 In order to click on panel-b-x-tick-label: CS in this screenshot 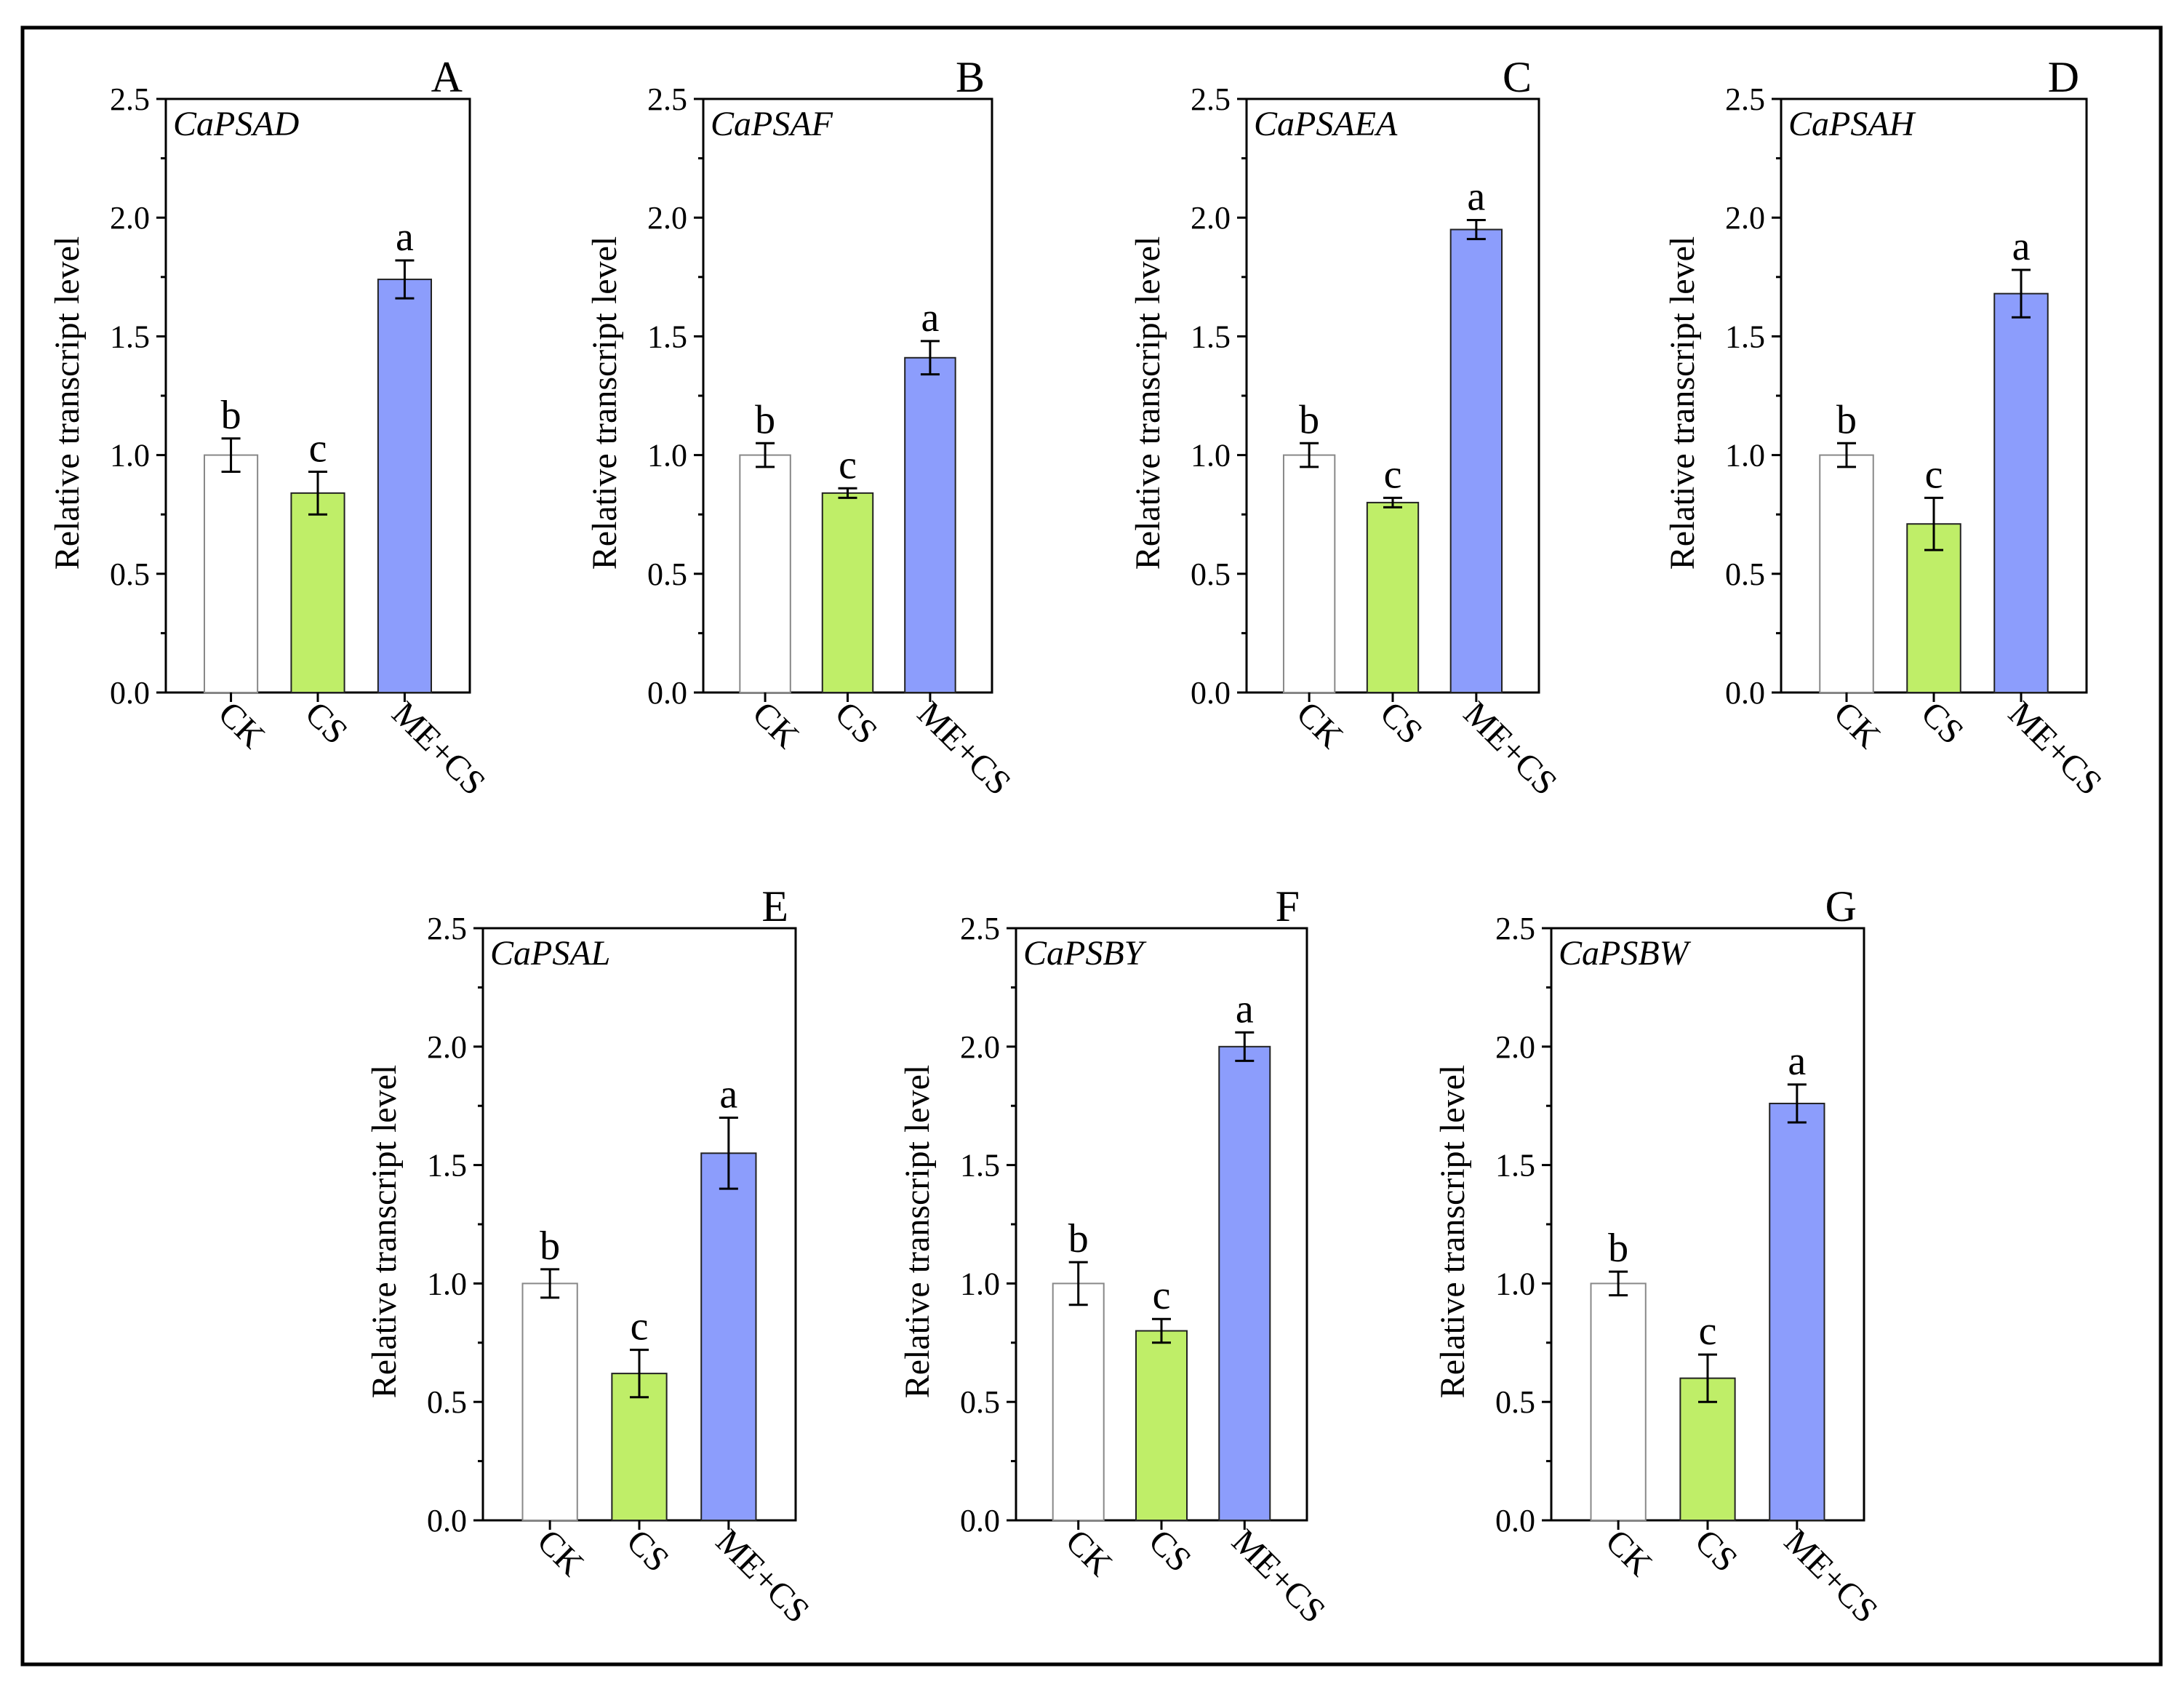, I will do `click(856, 722)`.